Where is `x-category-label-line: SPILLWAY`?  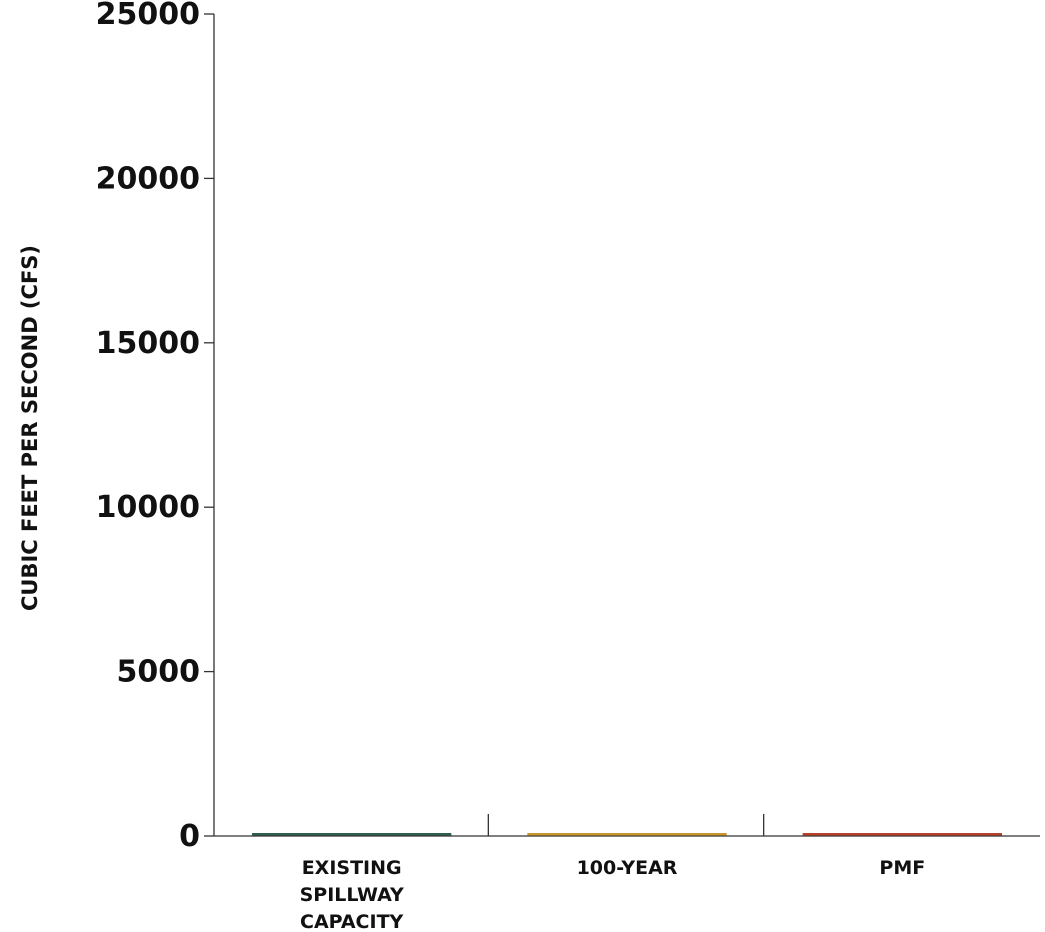 x-category-label-line: SPILLWAY is located at coordinates (352, 895).